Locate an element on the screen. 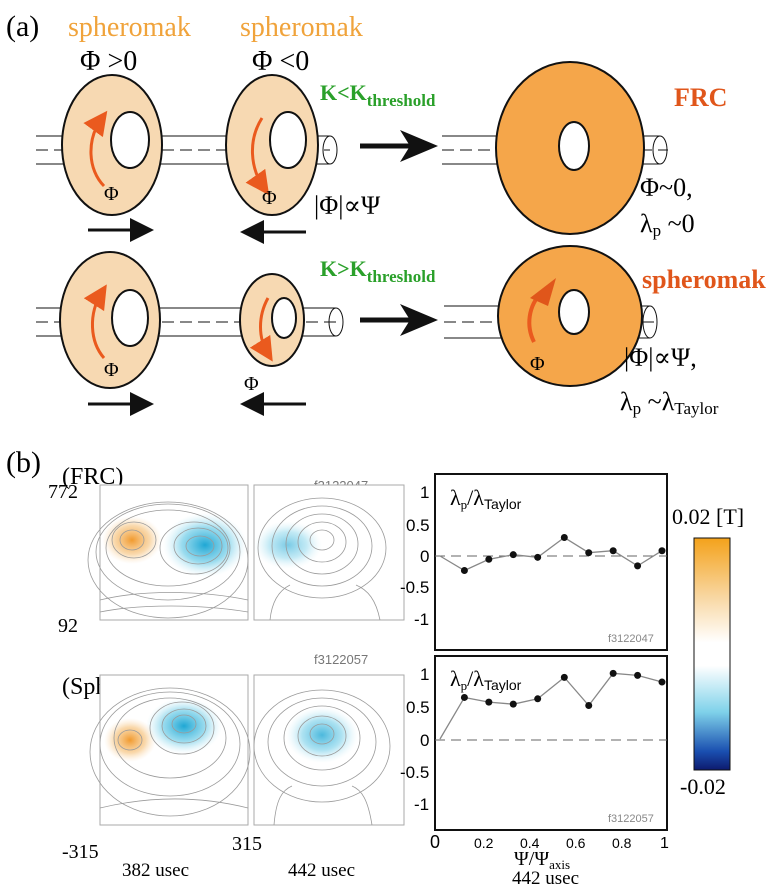  condition-low: K<Kthreshold is located at coordinates (378, 95).